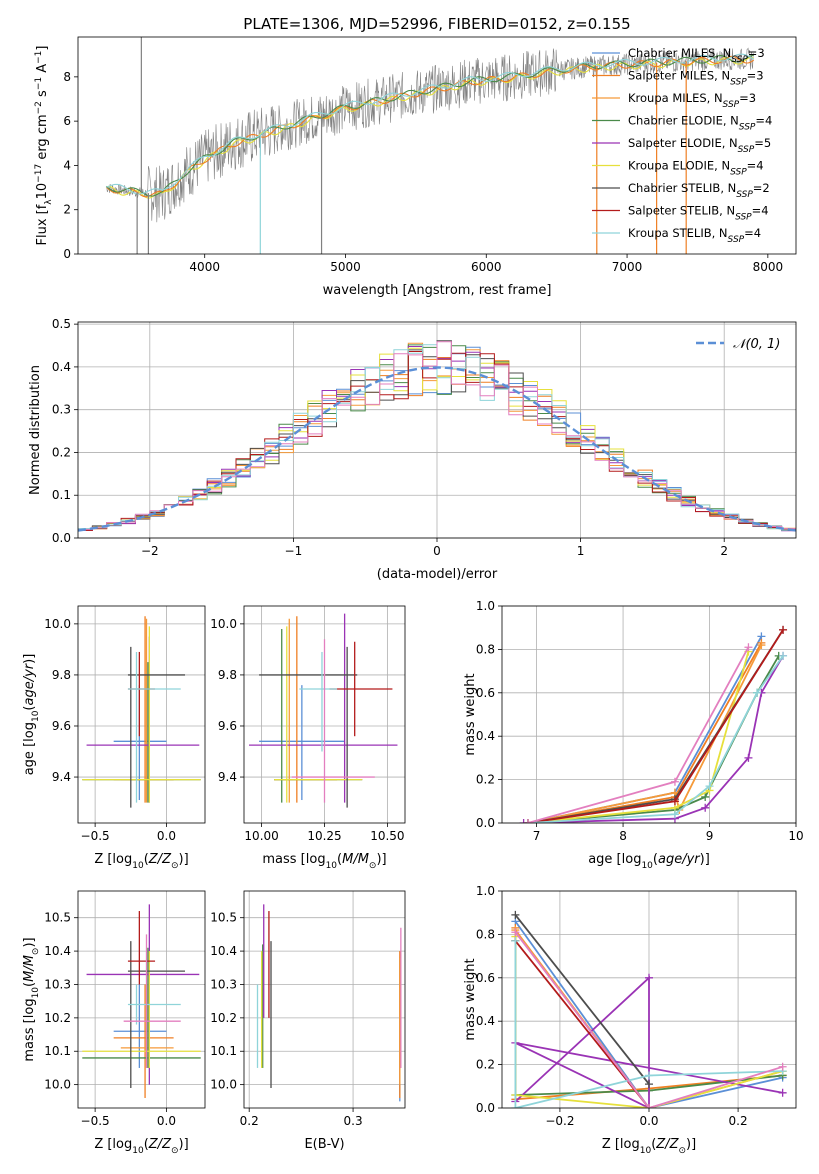 The image size is (819, 1174). Describe the element at coordinates (700, 123) in the screenshot. I see `legend-entry: Chabrier ELODIE, NSSP=4` at that location.